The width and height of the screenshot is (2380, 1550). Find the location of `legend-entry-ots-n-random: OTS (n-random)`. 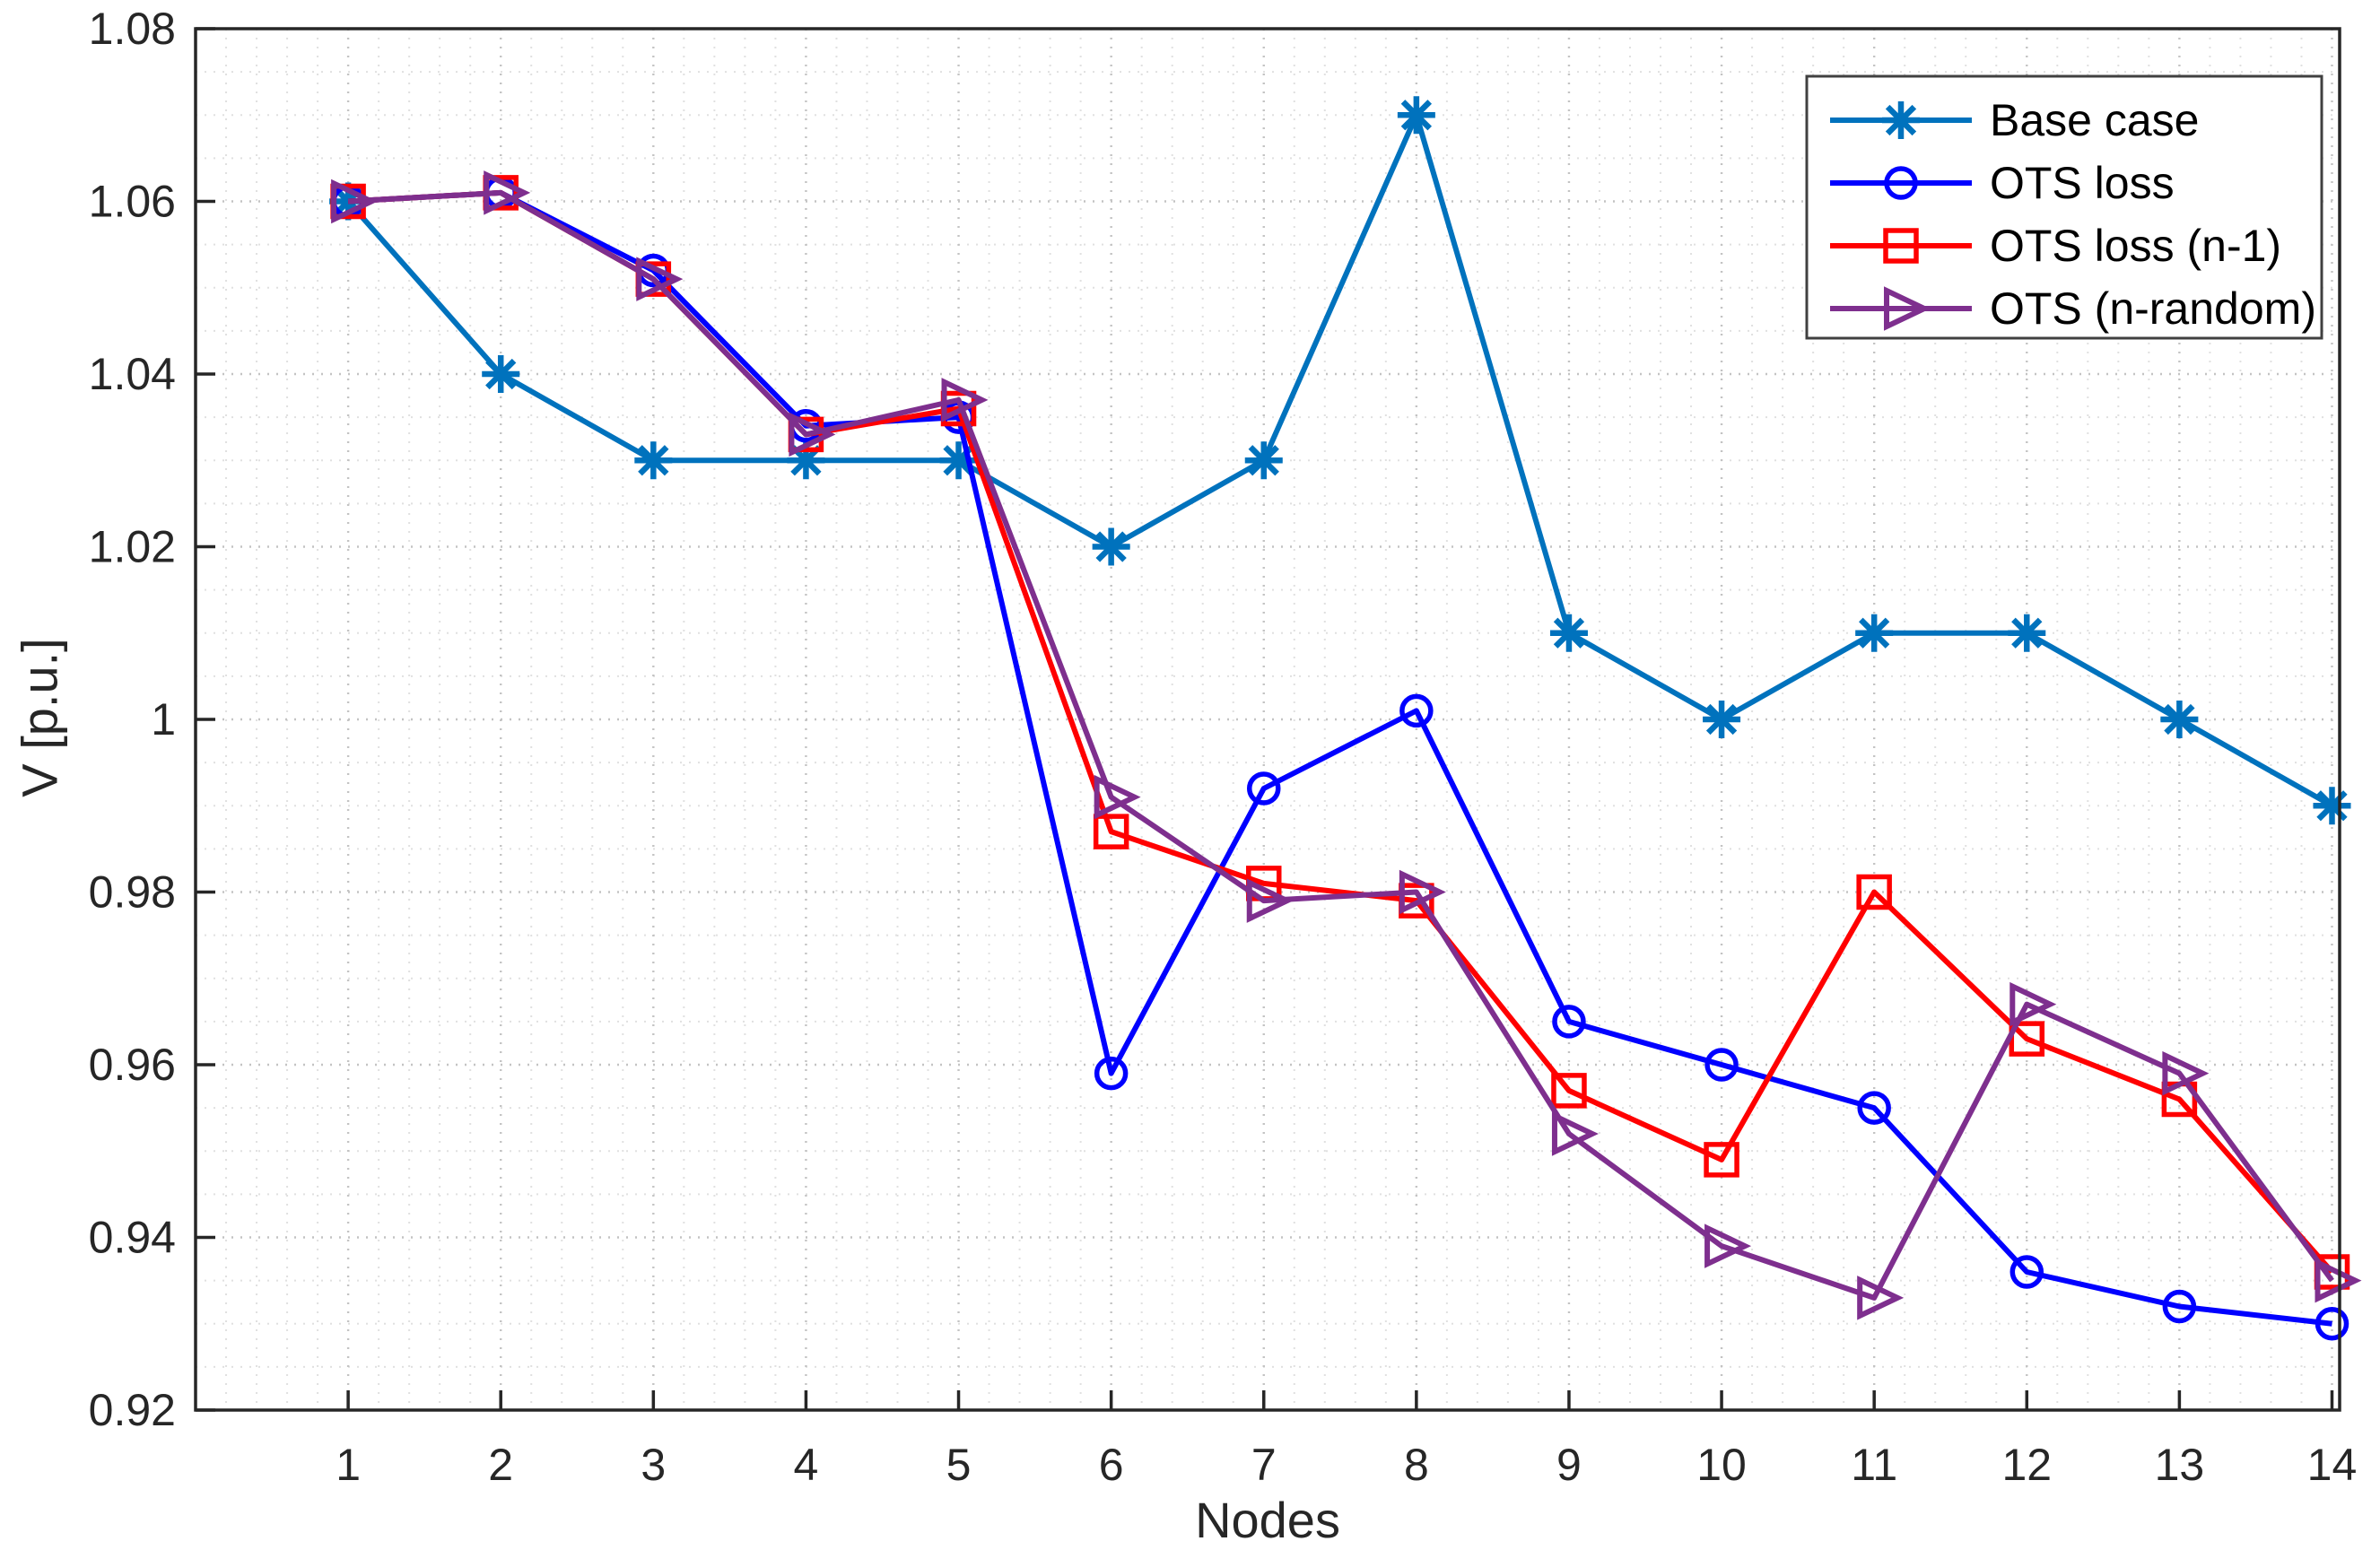

legend-entry-ots-n-random: OTS (n-random) is located at coordinates (2073, 308).